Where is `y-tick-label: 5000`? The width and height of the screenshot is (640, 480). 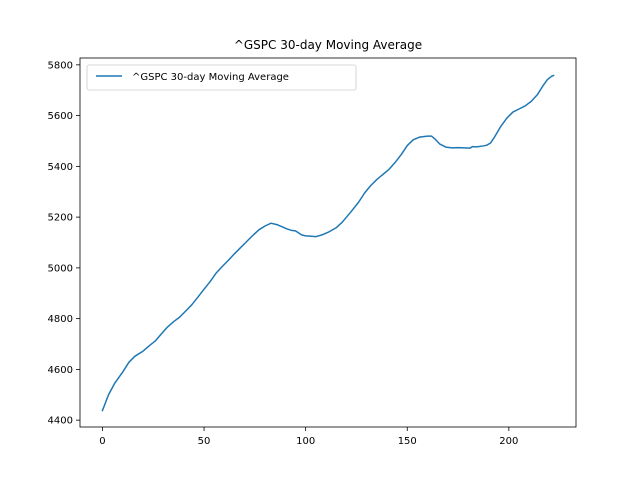
y-tick-label: 5000 is located at coordinates (60, 268).